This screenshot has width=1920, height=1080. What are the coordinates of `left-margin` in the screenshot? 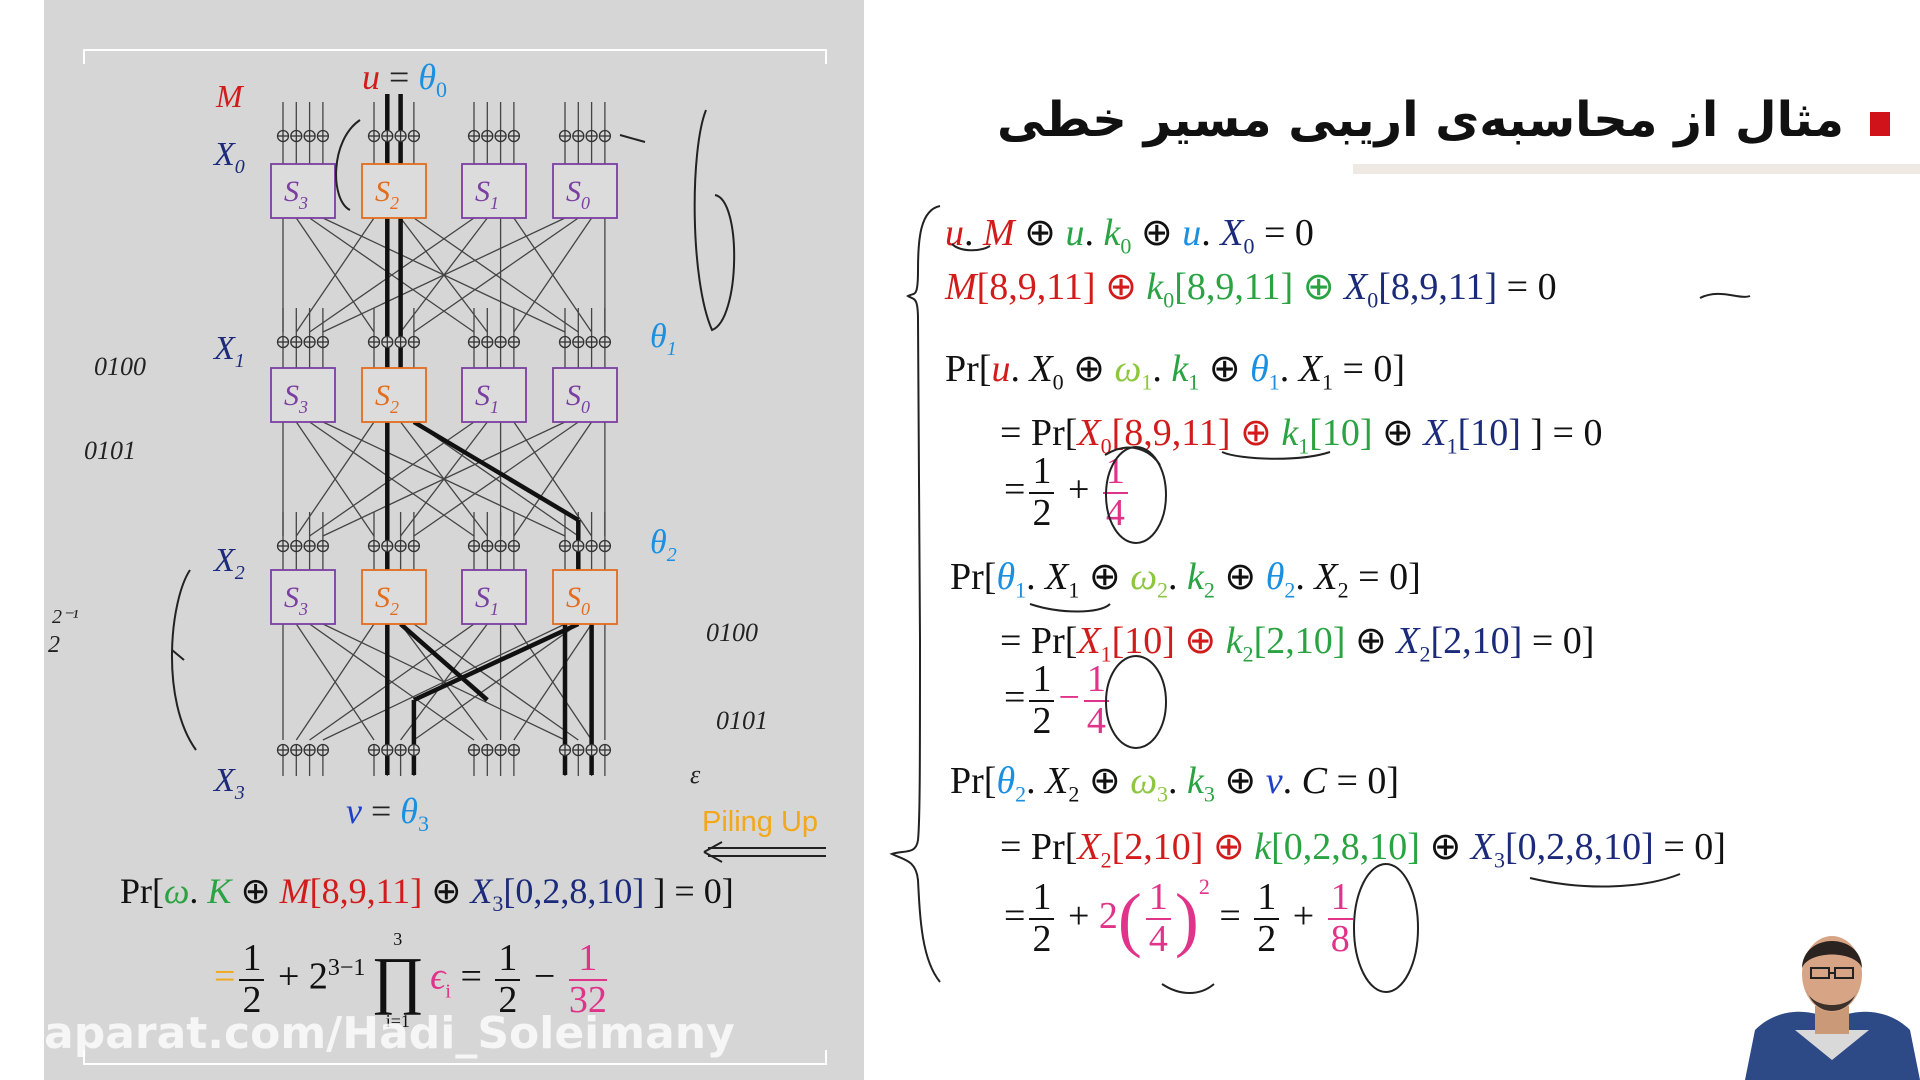 It's located at (22, 540).